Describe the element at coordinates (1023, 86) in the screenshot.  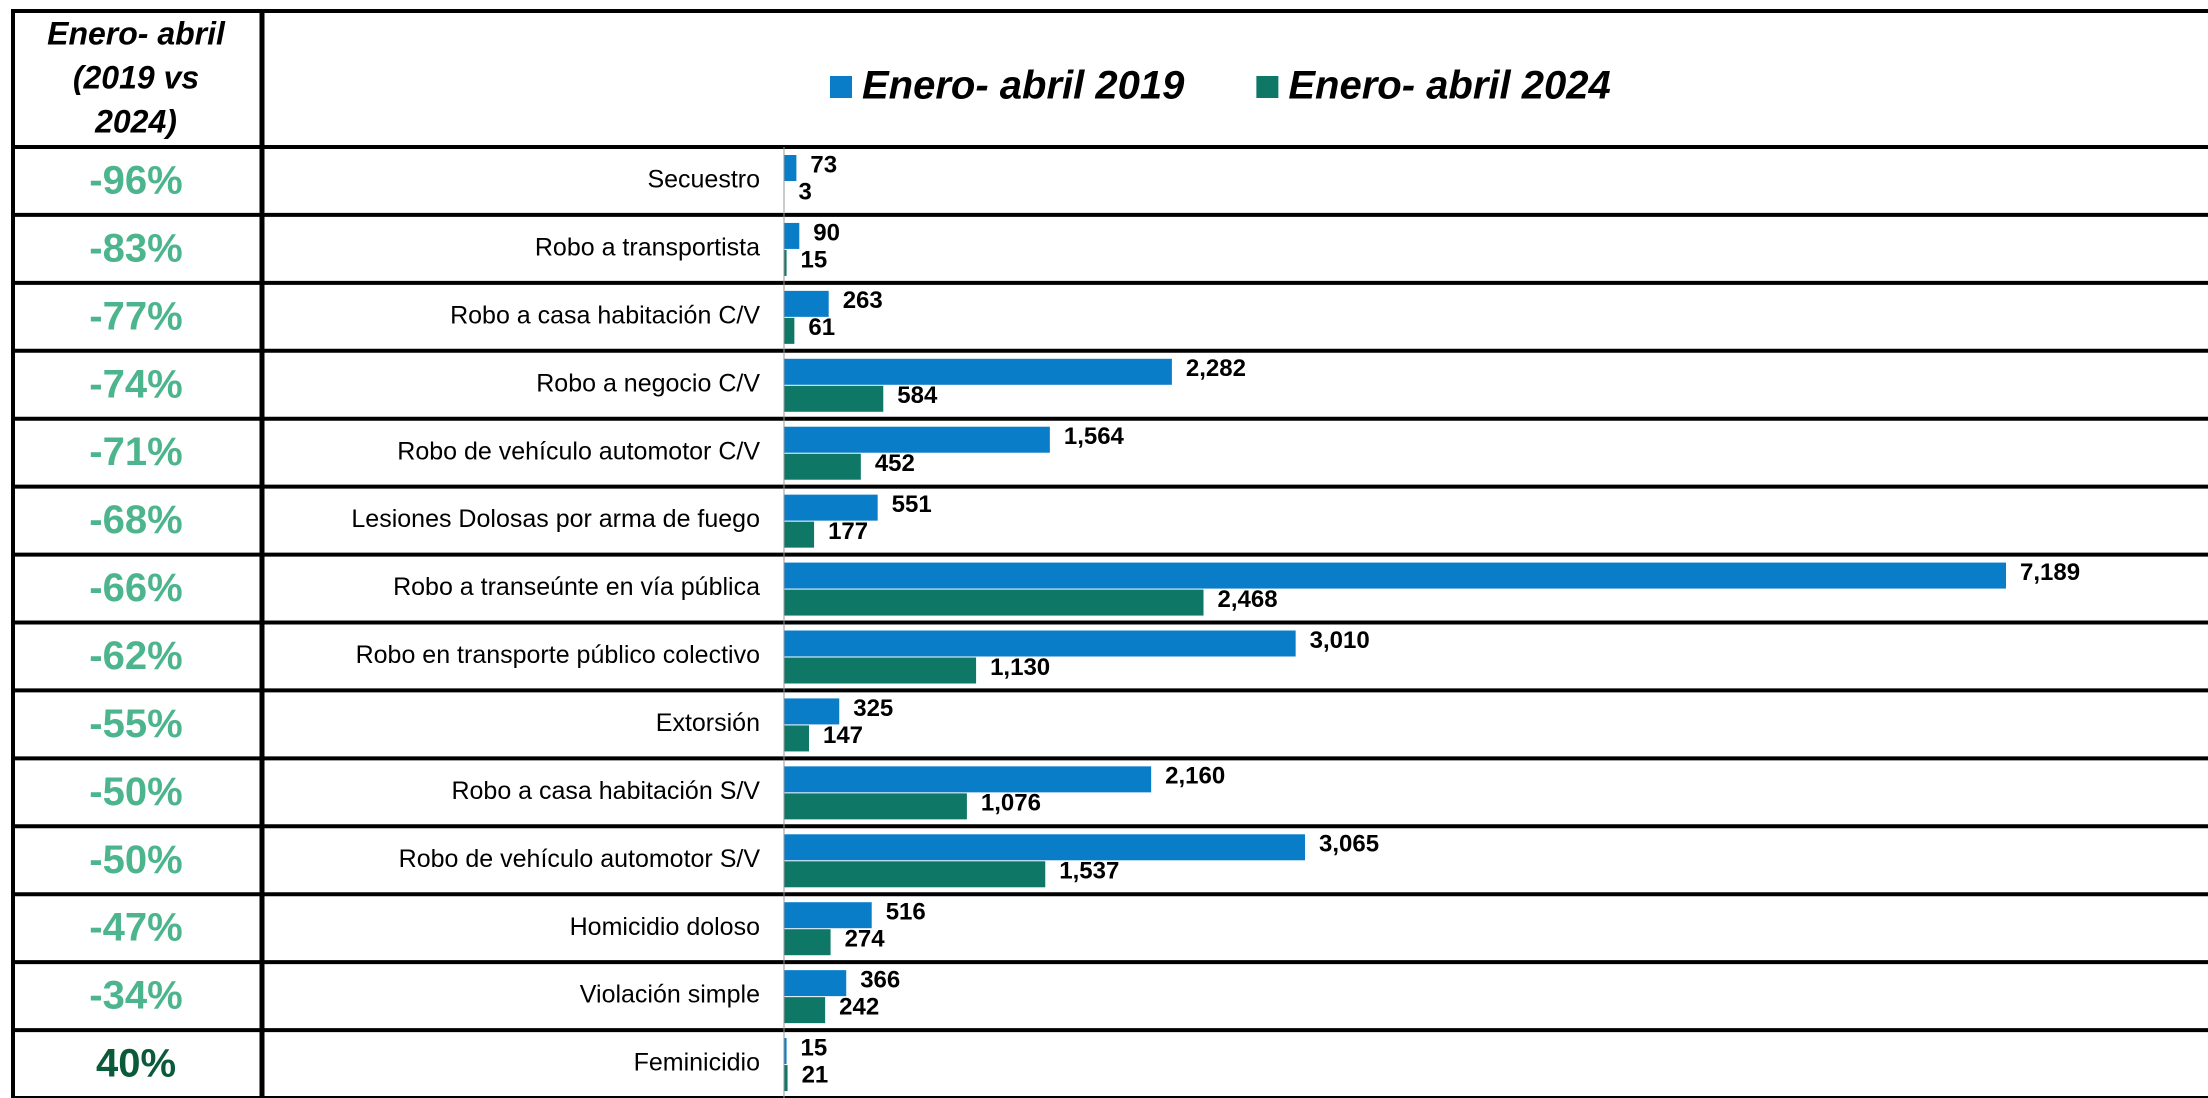
I see `legend-label: Enero- abril 2019` at that location.